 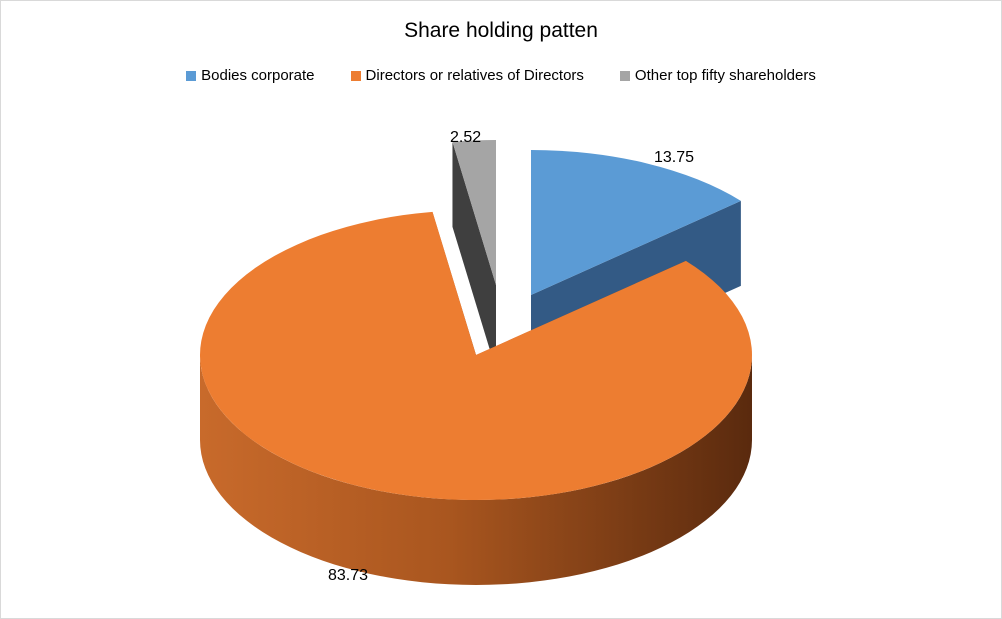 What do you see at coordinates (474, 75) in the screenshot?
I see `legend-label-directors: Directors or relatives of Directors` at bounding box center [474, 75].